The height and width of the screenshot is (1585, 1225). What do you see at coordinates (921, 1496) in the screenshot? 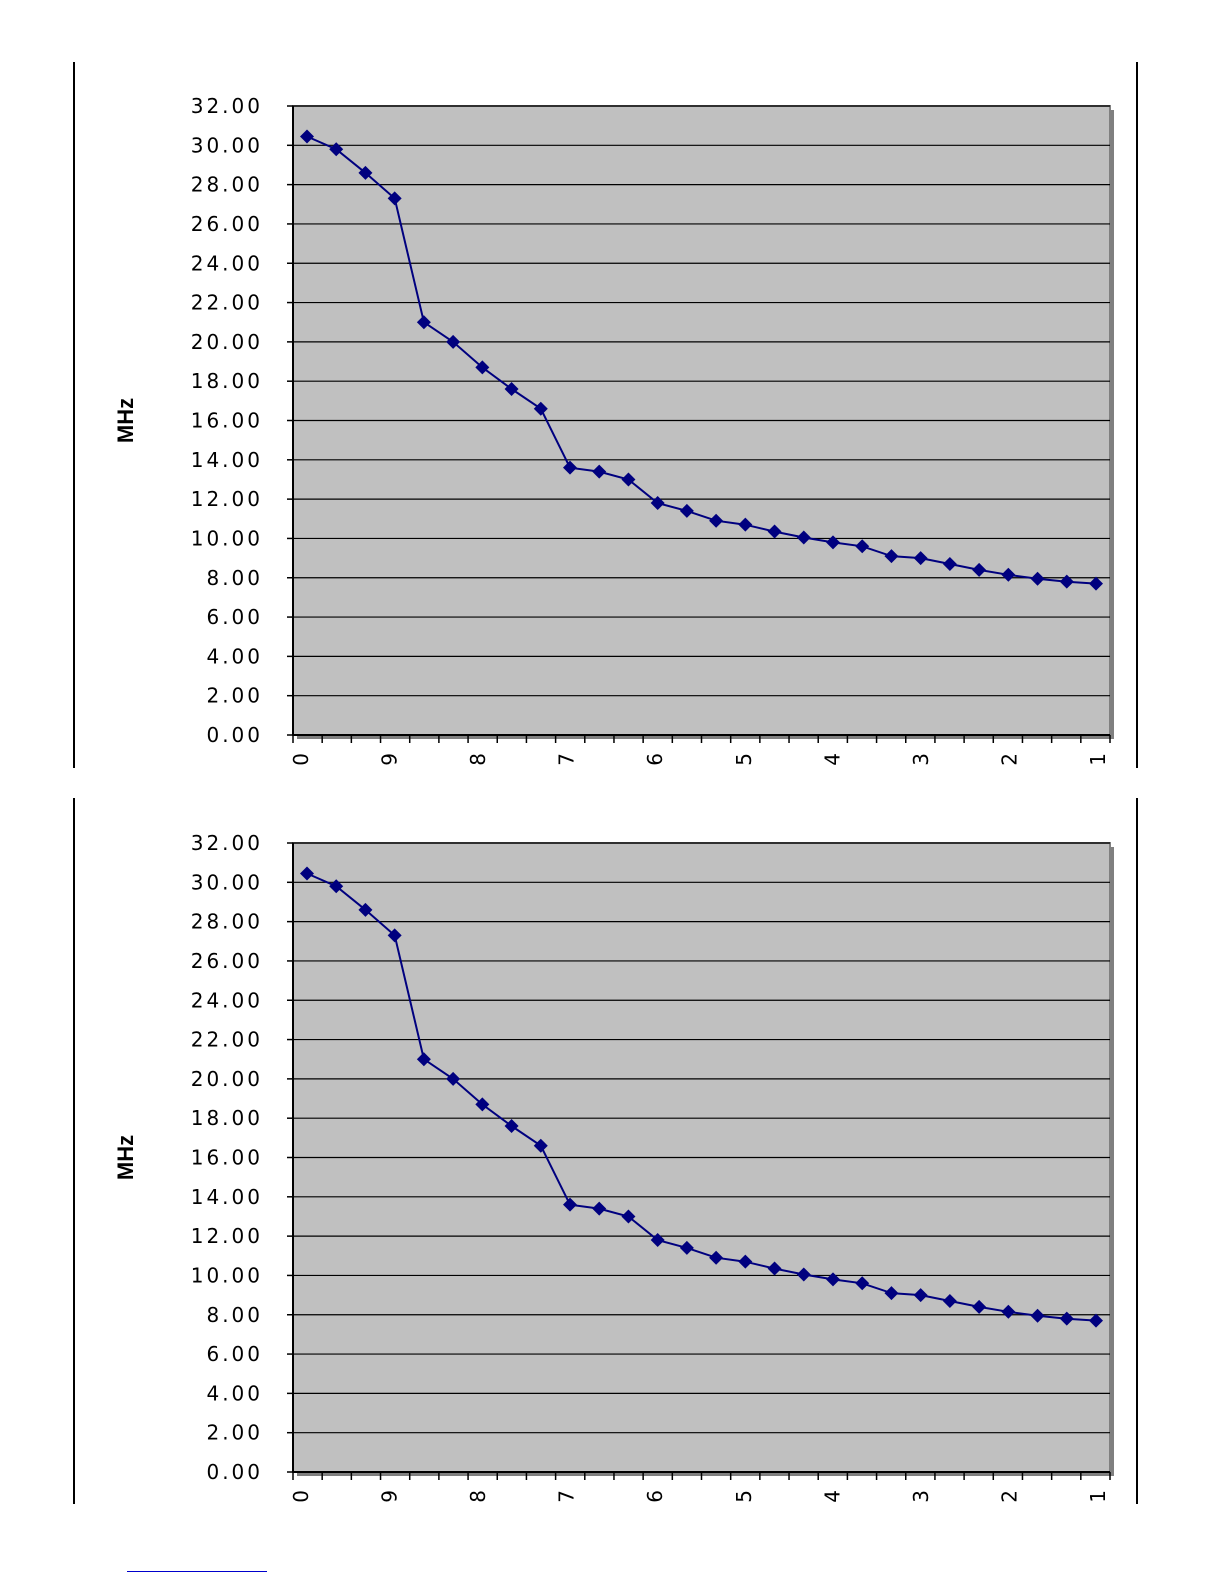
I see `x-tick-label: 3` at bounding box center [921, 1496].